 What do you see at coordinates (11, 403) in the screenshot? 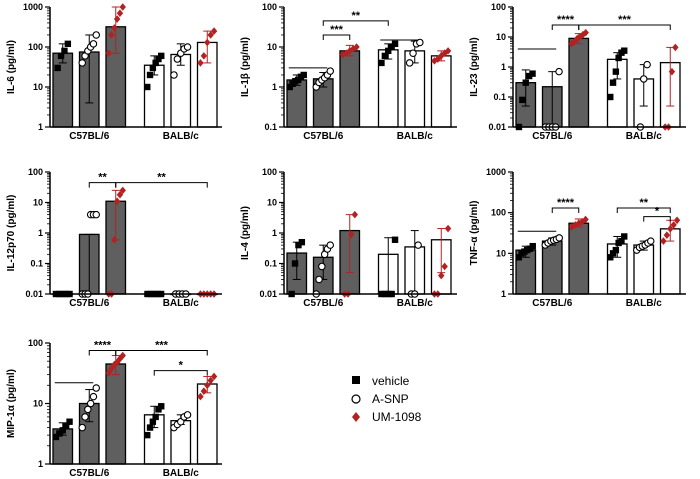
I see `y-axis-label: MIP-1α (pg/ml)` at bounding box center [11, 403].